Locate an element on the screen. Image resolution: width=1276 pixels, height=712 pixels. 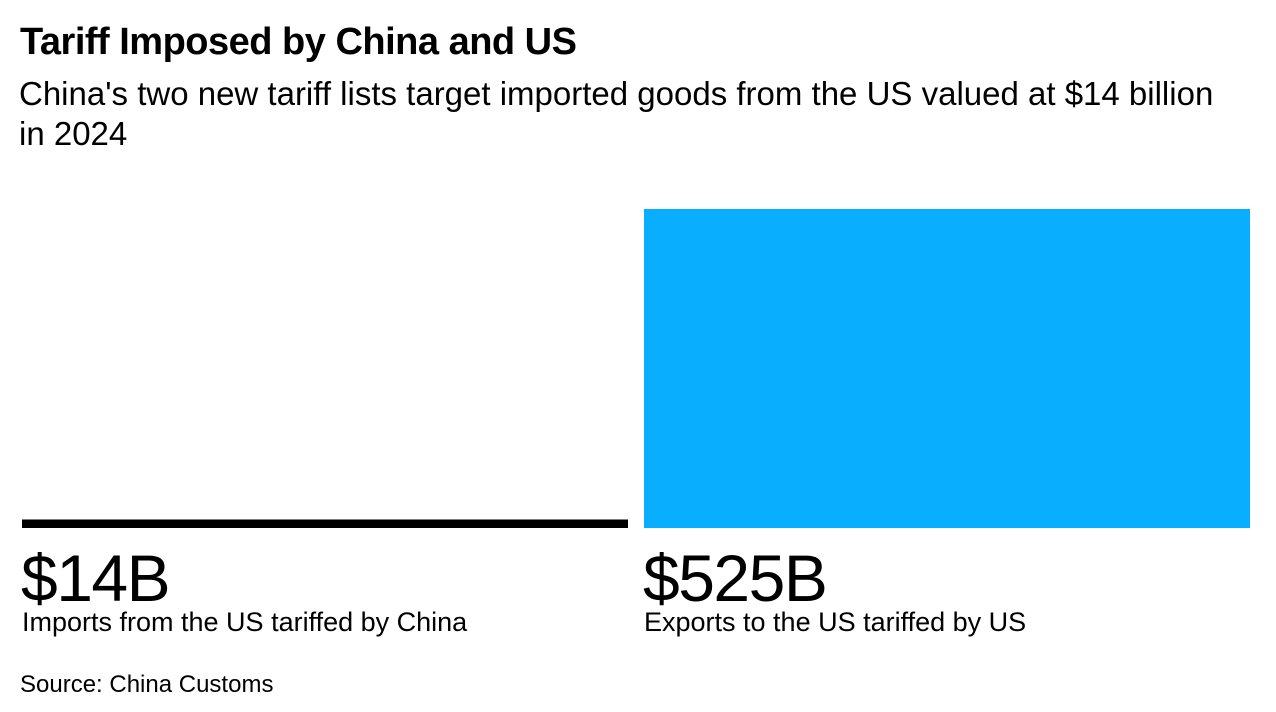
bar-value-label-imports: $14B is located at coordinates (96, 578).